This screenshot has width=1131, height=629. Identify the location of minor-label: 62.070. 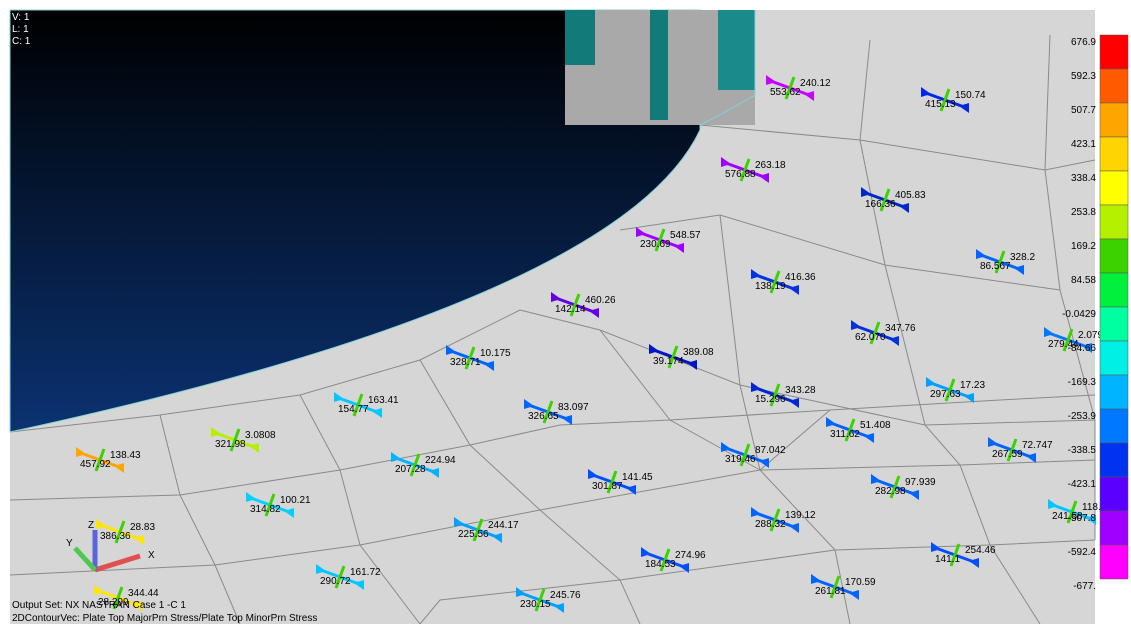
(870, 337).